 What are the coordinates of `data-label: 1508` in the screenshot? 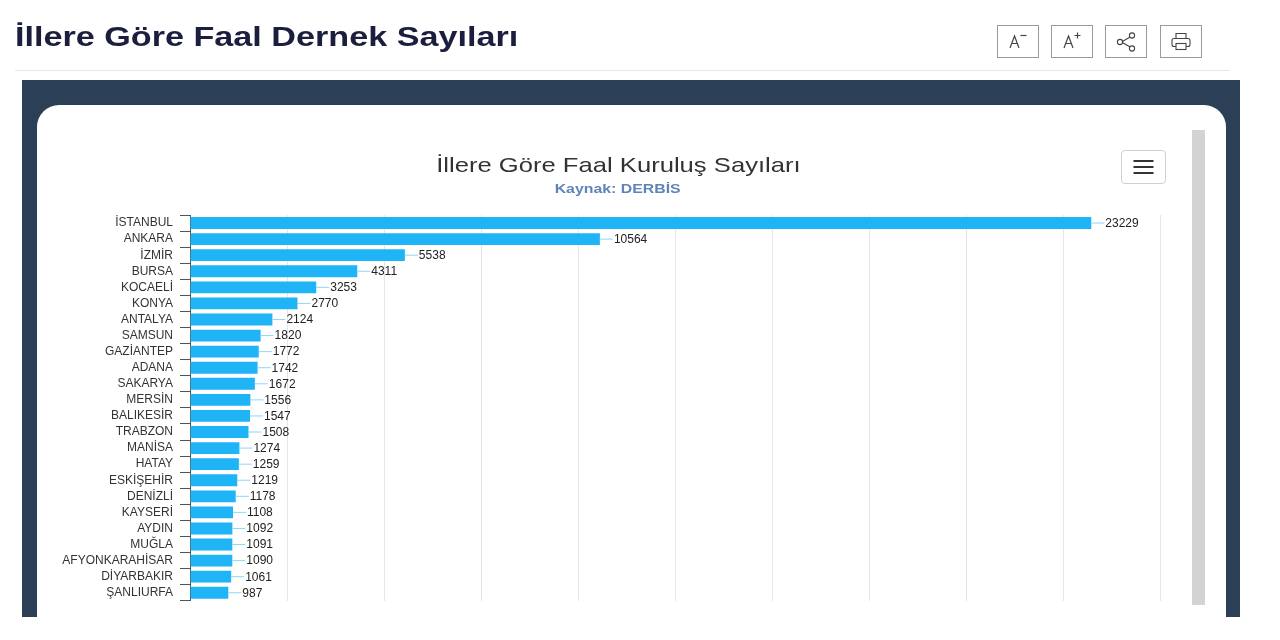 It's located at (276, 431).